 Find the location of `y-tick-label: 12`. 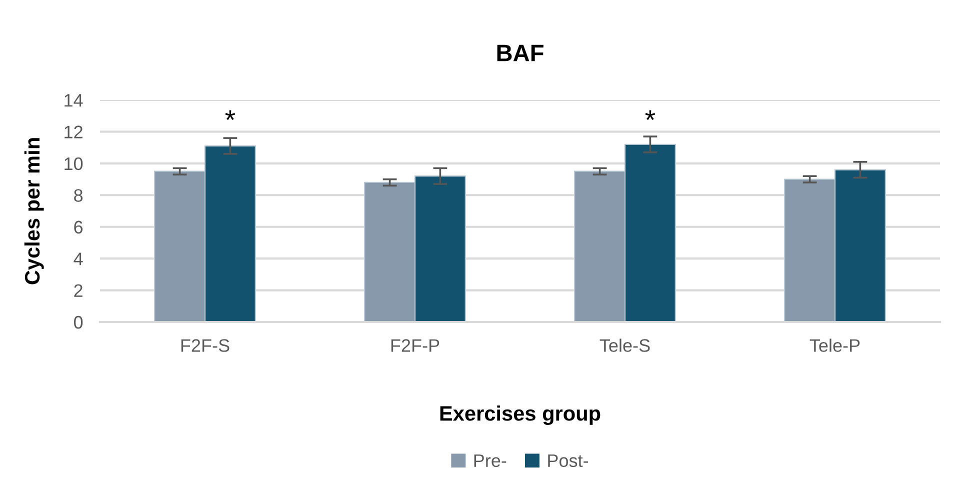

y-tick-label: 12 is located at coordinates (73, 132).